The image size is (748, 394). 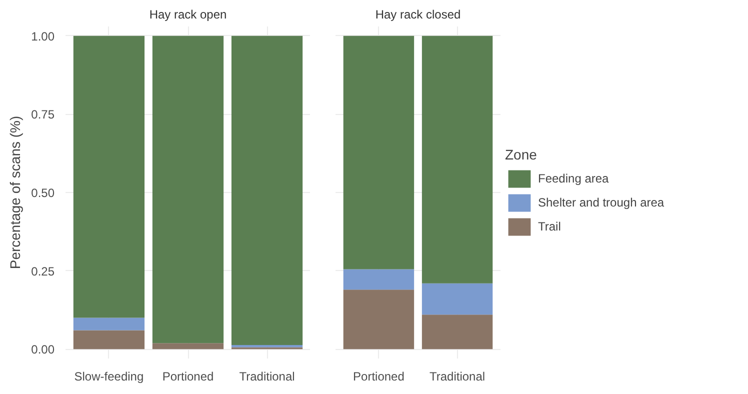 What do you see at coordinates (109, 377) in the screenshot?
I see `x-tick-label: Slow-feeding` at bounding box center [109, 377].